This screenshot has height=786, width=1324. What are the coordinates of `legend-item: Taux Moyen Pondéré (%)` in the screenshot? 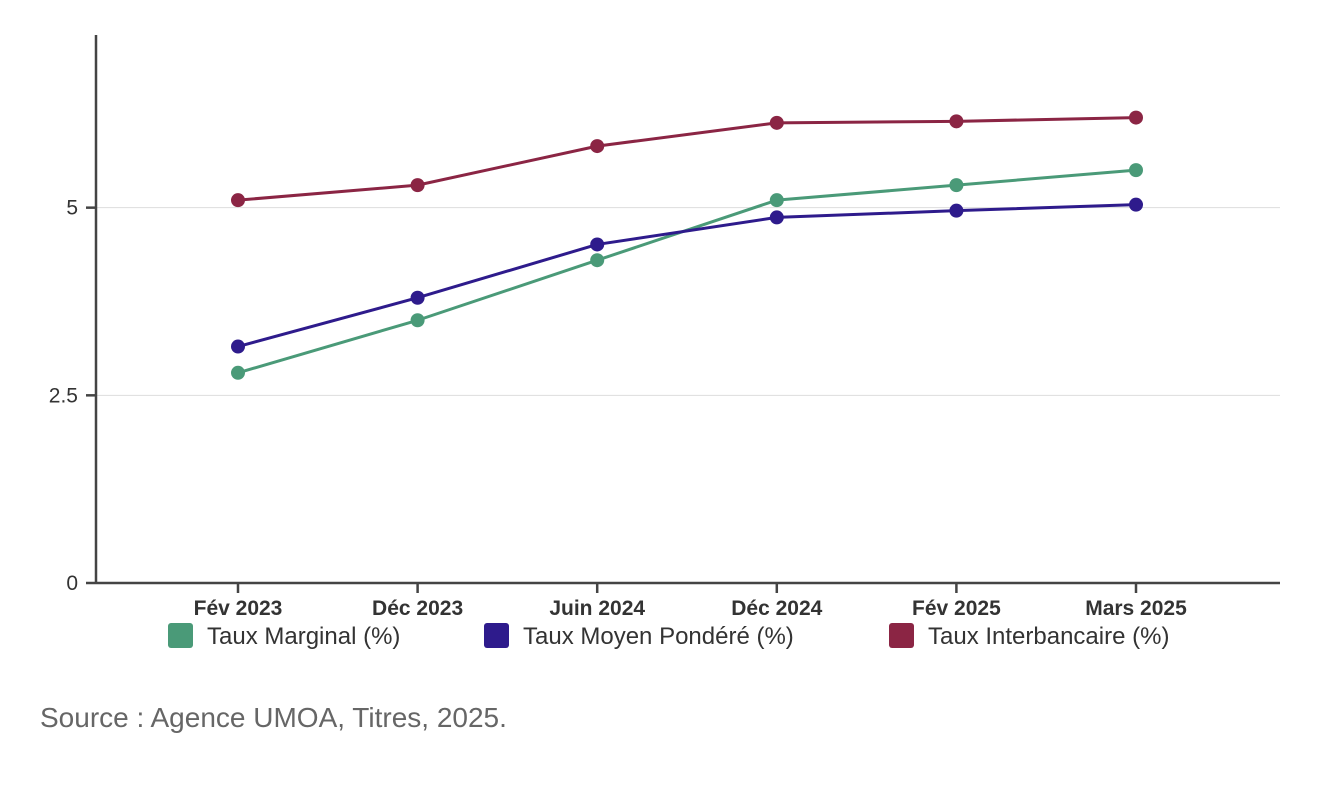 It's located at (639, 636).